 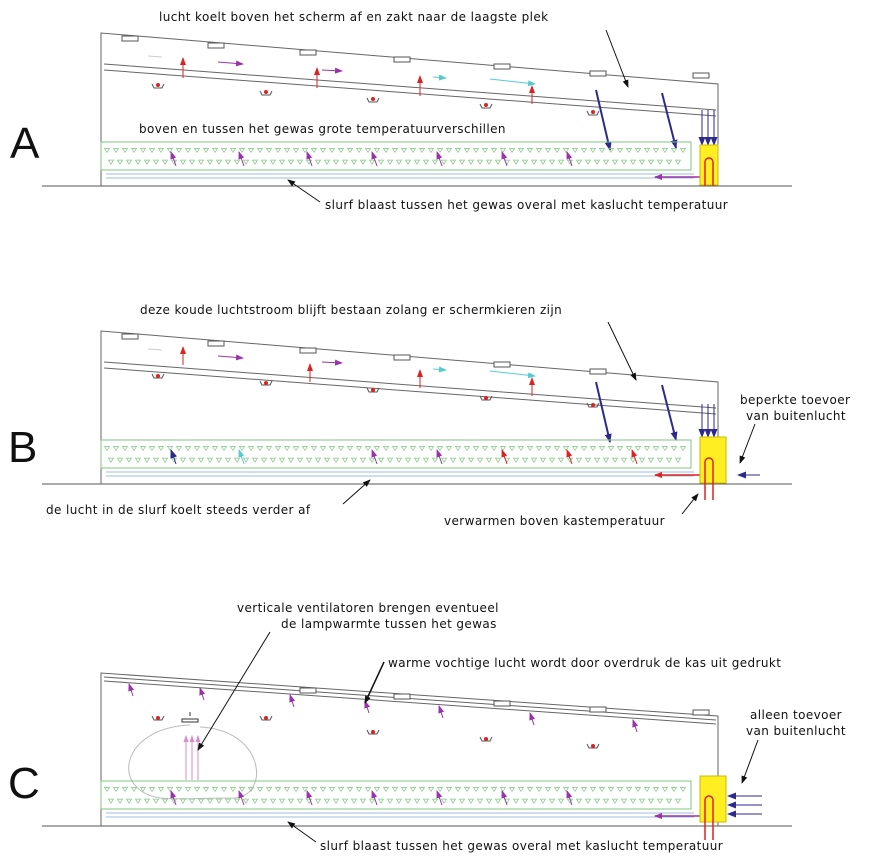 I want to click on pointer-top-a, so click(x=617, y=58).